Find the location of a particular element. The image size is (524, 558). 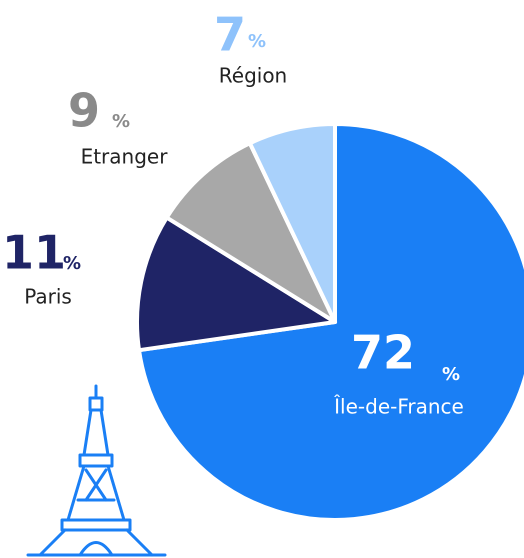

category-label: Région is located at coordinates (253, 76).